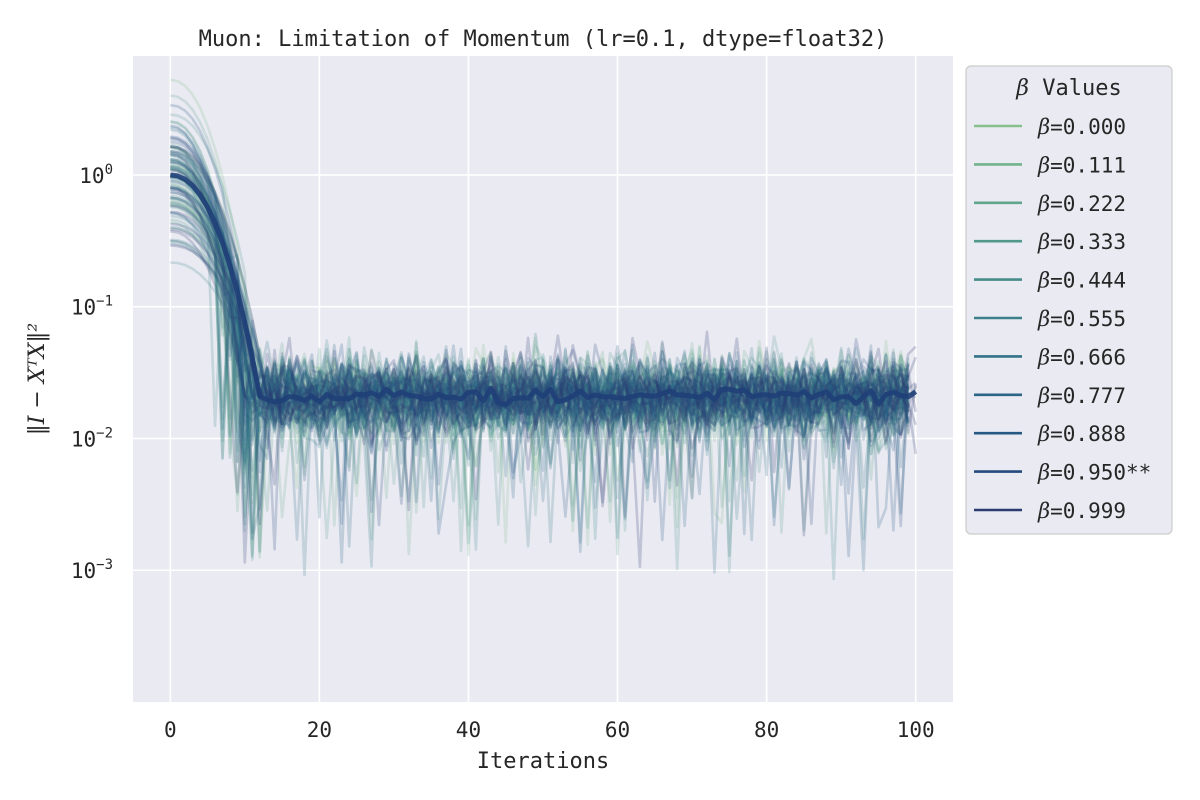 Image resolution: width=1200 pixels, height=800 pixels. Describe the element at coordinates (1081, 396) in the screenshot. I see `legend-label: β=0.777` at that location.